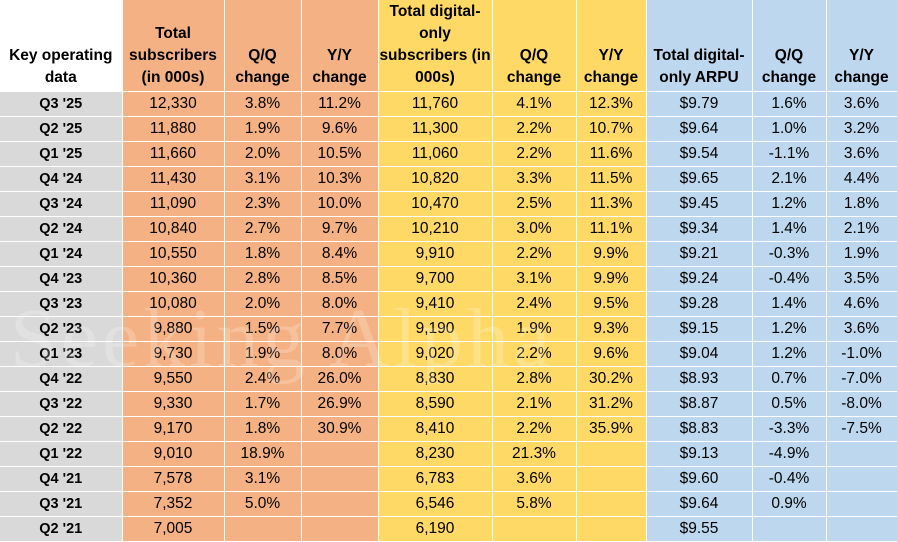  I want to click on cell-total-yy: 8.0%, so click(340, 304).